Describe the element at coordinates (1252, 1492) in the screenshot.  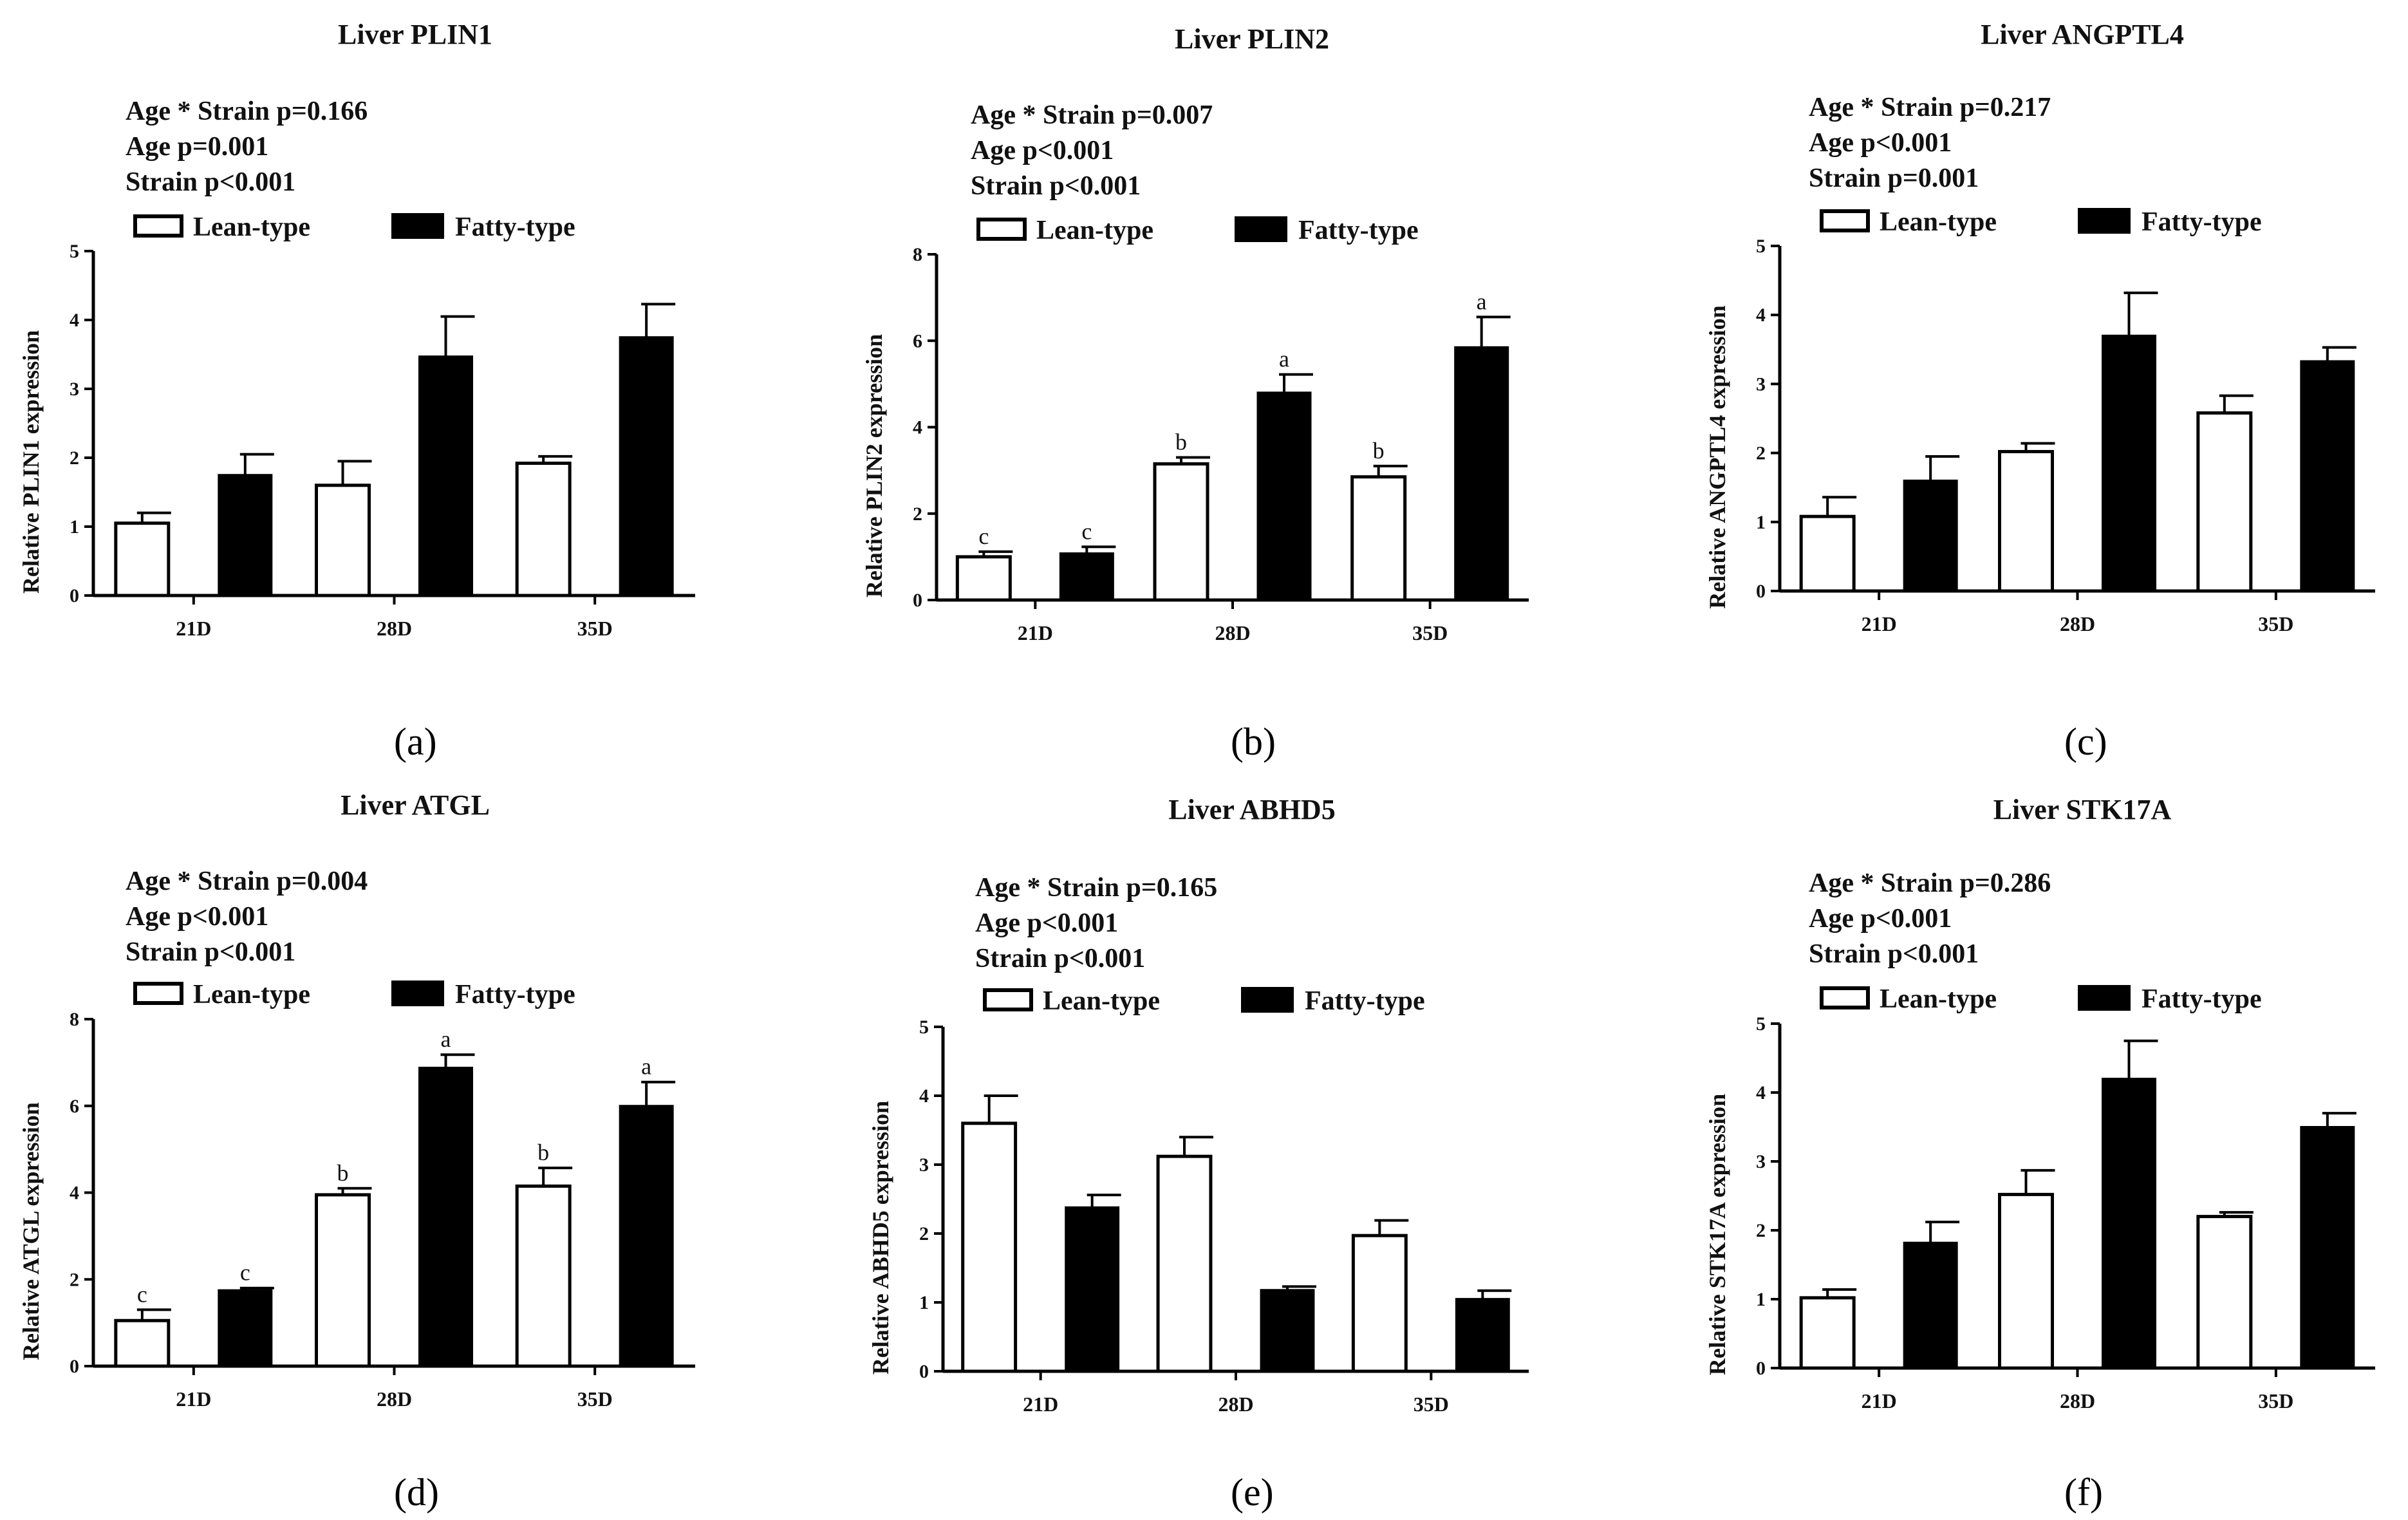
I see `panel-tag: (e)` at that location.